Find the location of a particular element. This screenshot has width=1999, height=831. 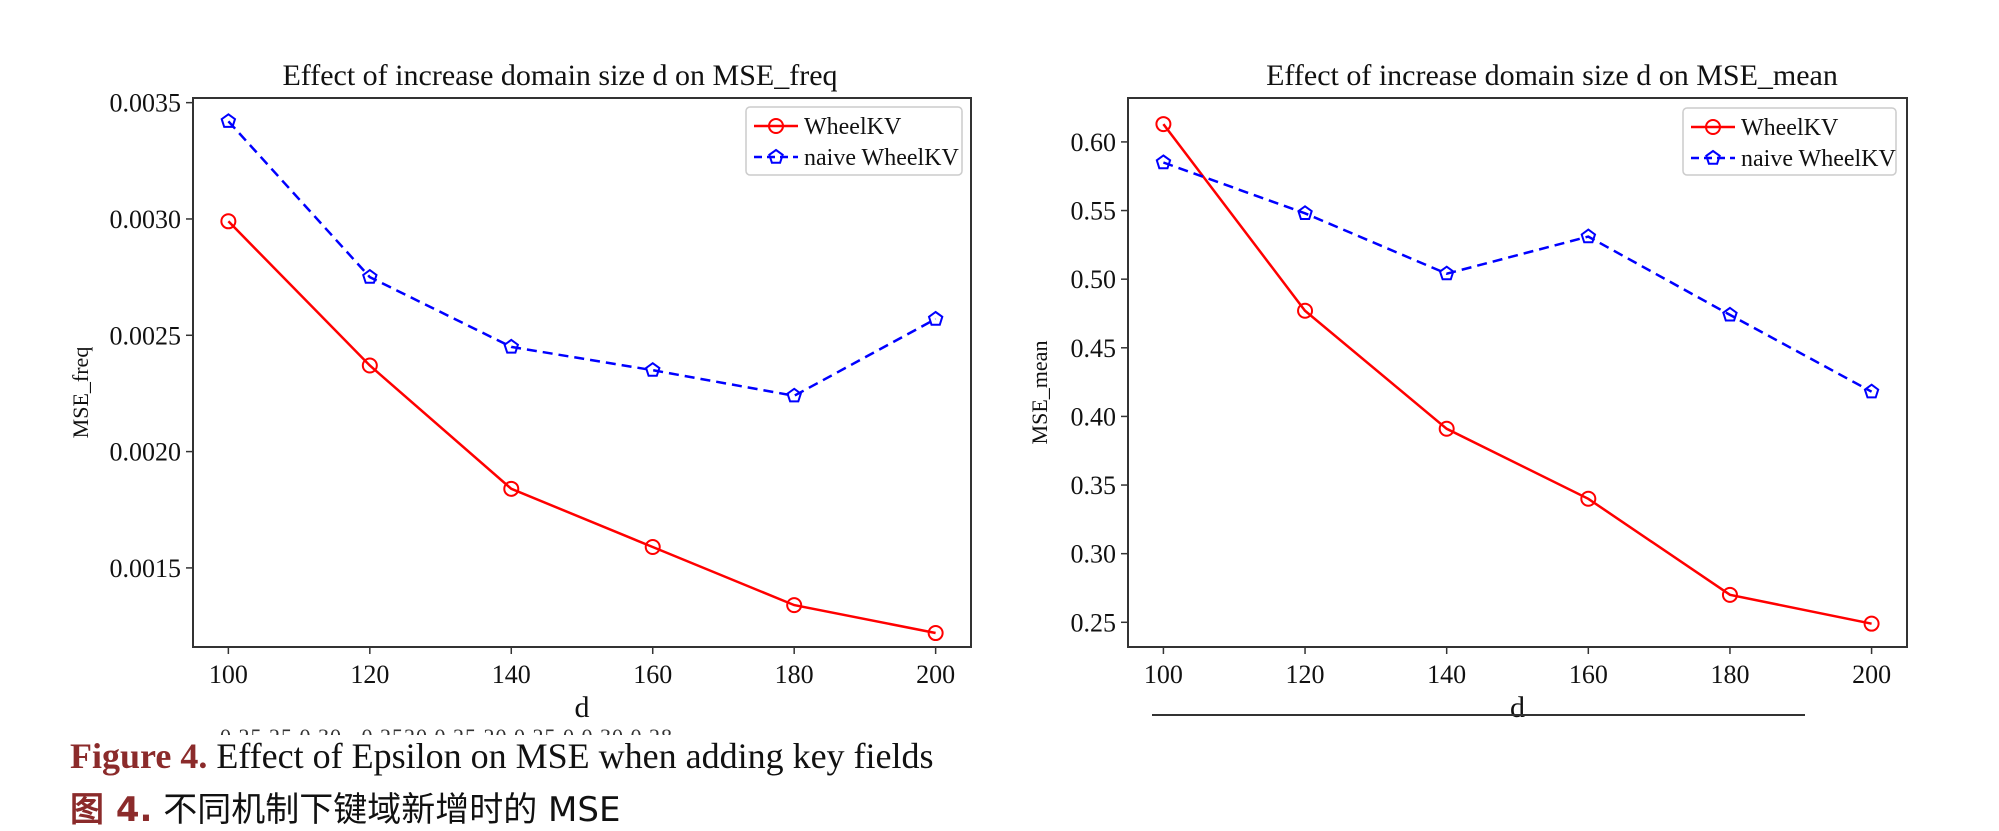

figure-label-en: Figure 4. is located at coordinates (139, 756).